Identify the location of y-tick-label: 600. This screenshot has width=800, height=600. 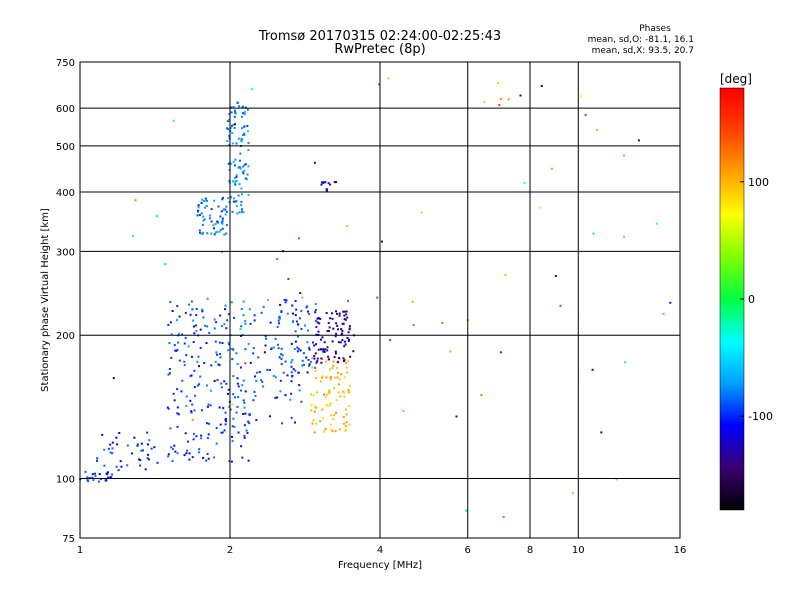
(65, 109).